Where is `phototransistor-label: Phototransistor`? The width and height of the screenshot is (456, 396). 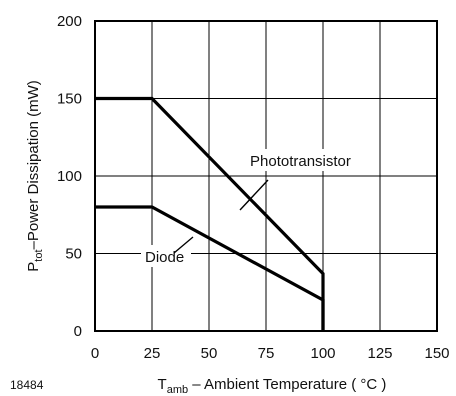
phototransistor-label: Phototransistor is located at coordinates (300, 161).